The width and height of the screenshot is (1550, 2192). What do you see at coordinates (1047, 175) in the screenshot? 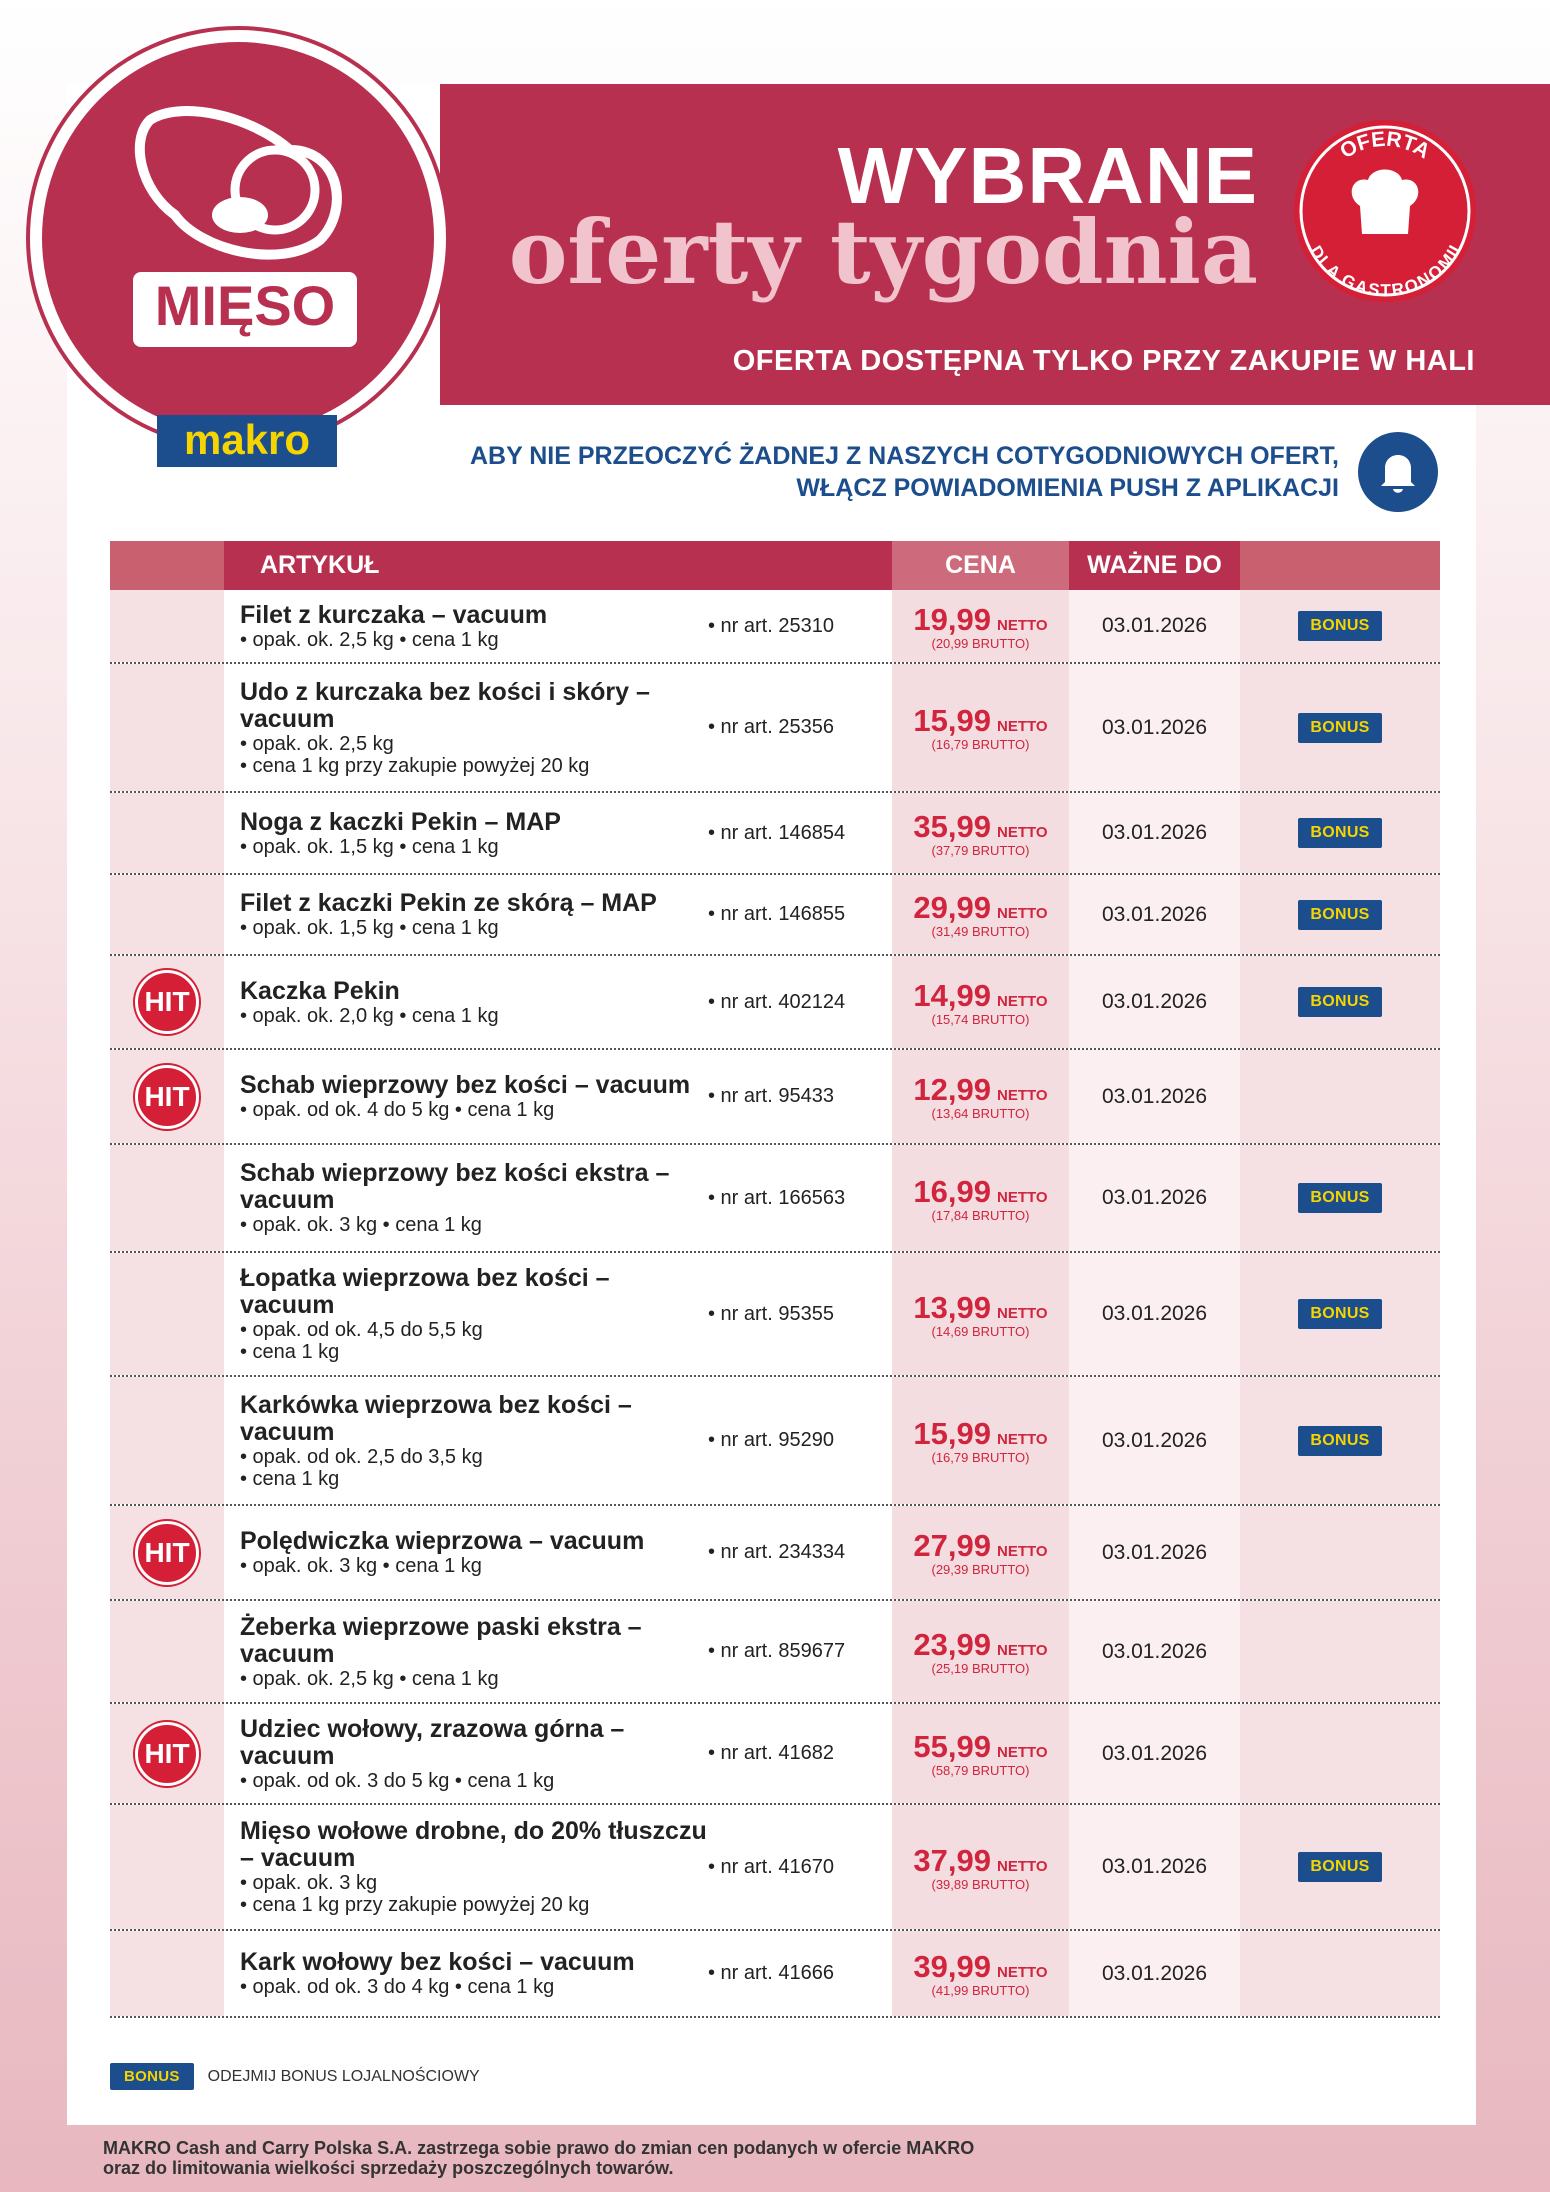
I see `title: WYBRANE` at bounding box center [1047, 175].